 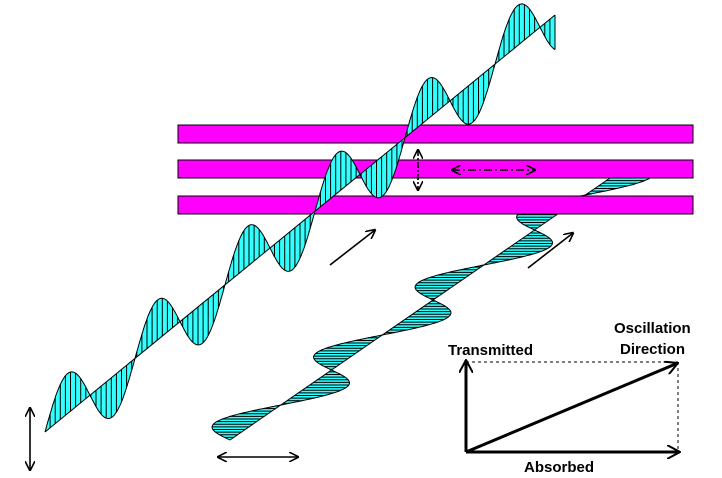 I want to click on vector-diagram, so click(x=573, y=406).